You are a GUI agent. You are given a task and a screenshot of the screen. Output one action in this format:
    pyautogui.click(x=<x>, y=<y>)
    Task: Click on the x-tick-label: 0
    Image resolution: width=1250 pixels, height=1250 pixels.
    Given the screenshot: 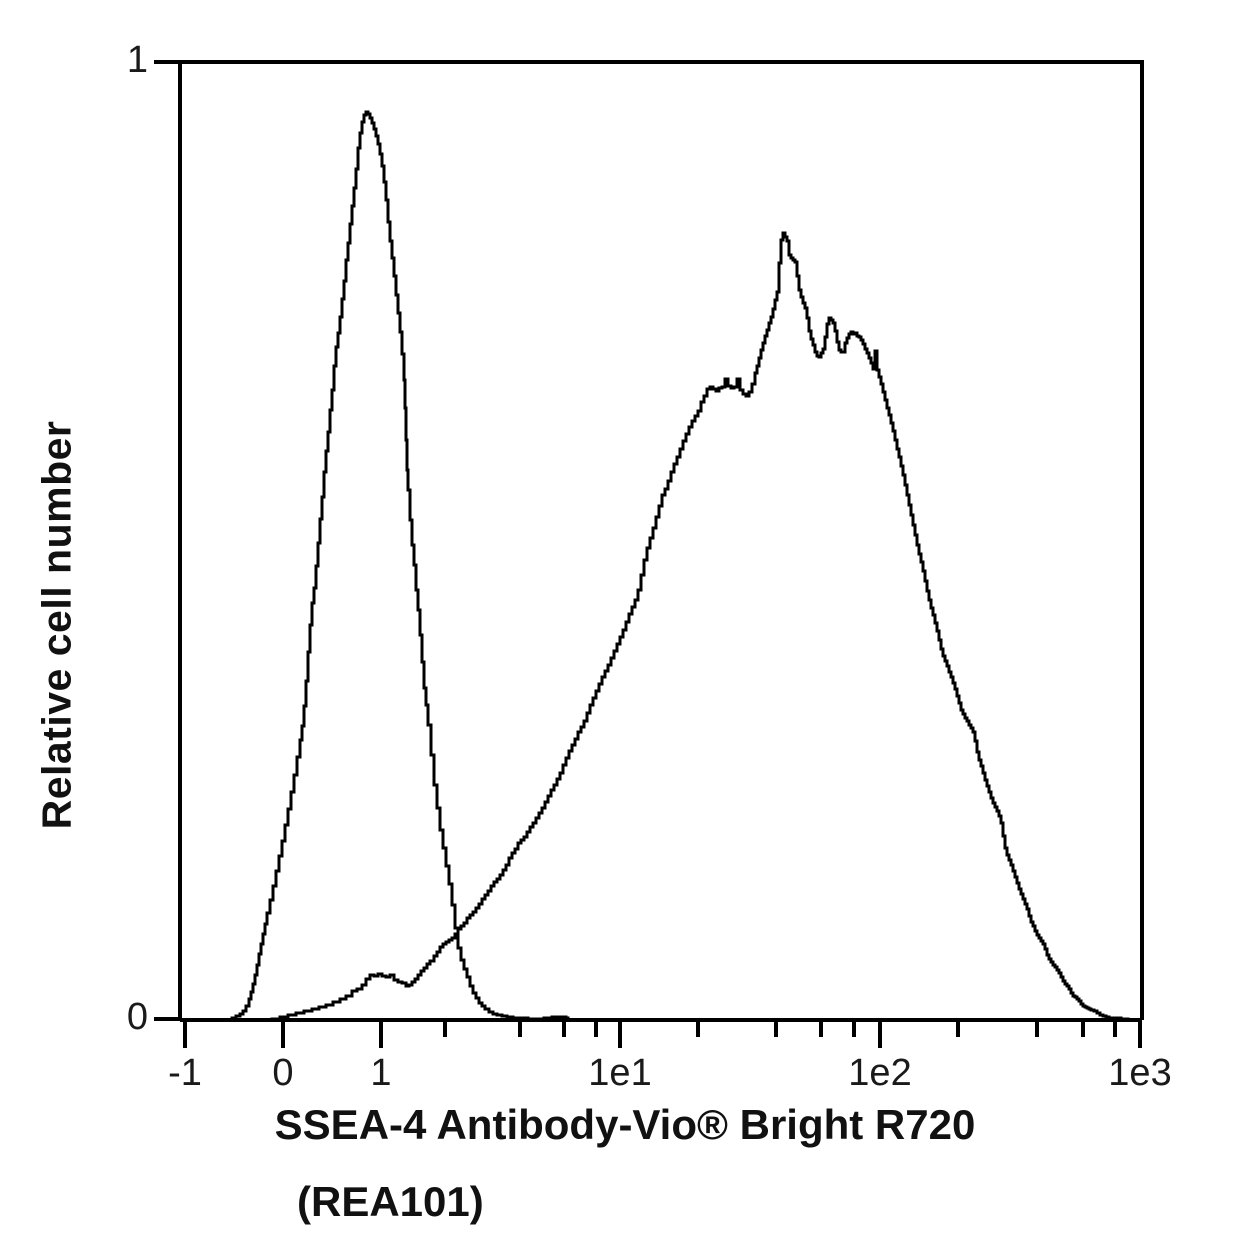 What is the action you would take?
    pyautogui.click(x=283, y=1073)
    